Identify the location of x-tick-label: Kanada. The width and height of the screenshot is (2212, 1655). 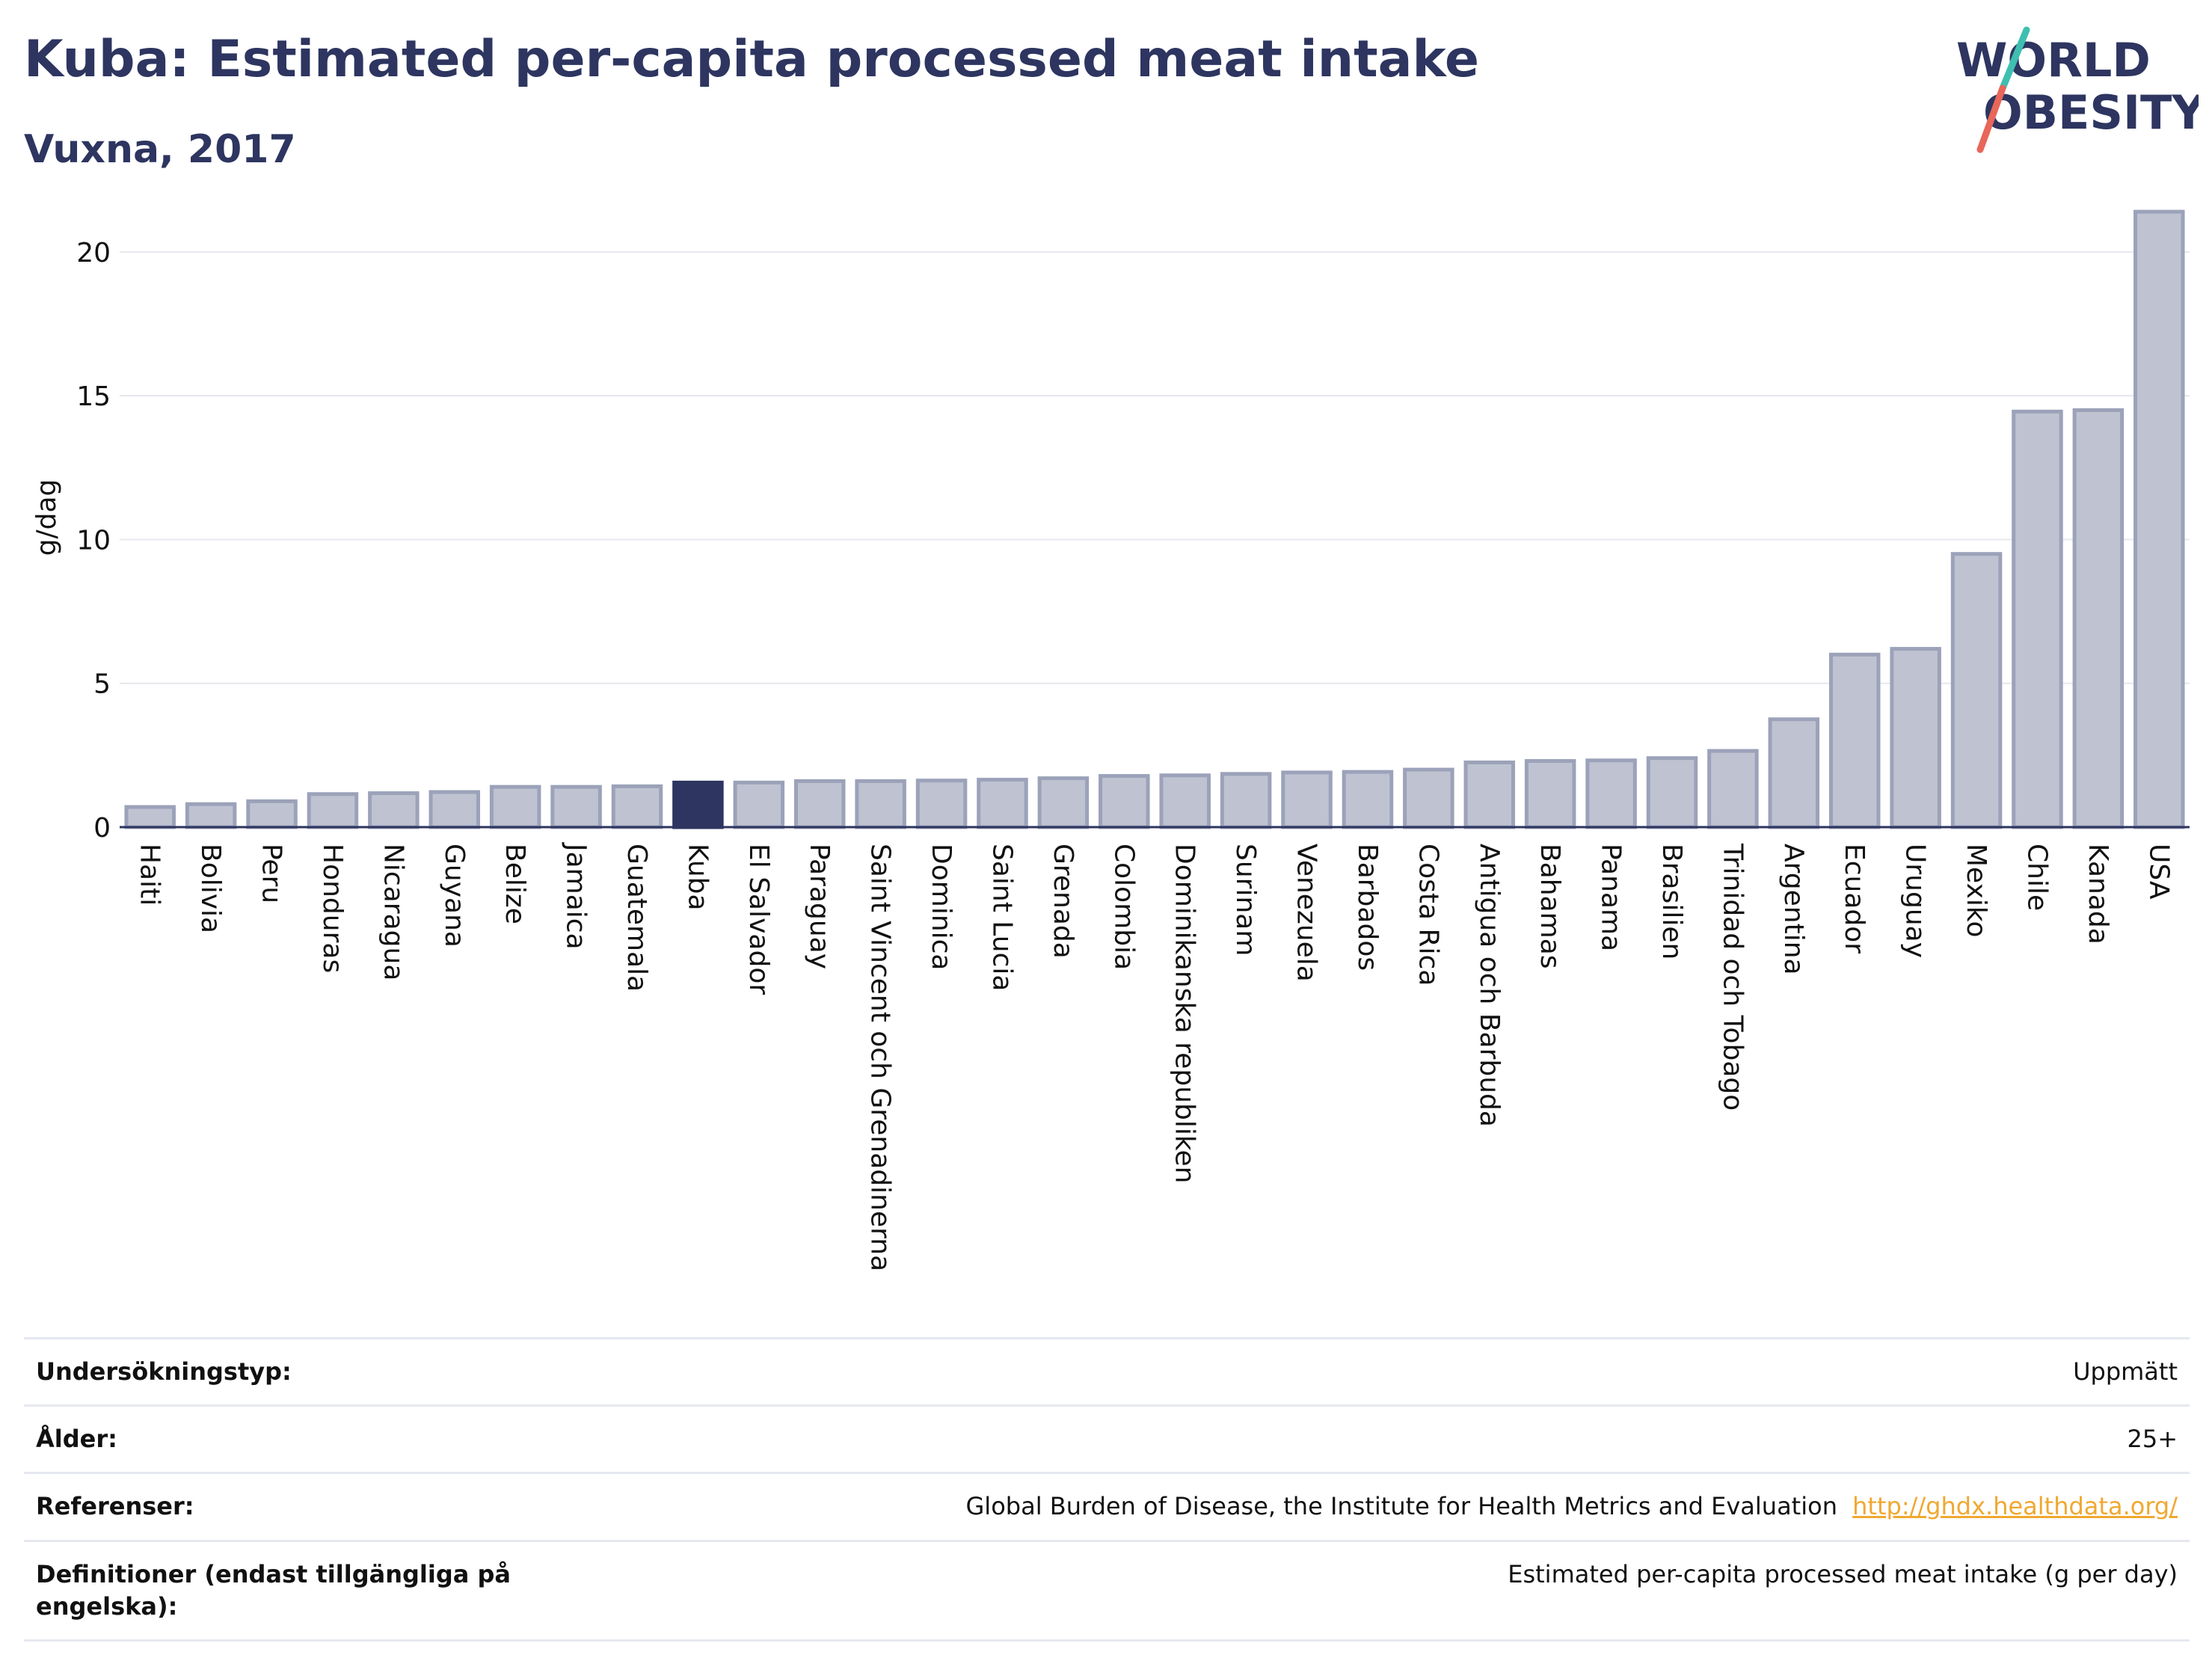
(2098, 894).